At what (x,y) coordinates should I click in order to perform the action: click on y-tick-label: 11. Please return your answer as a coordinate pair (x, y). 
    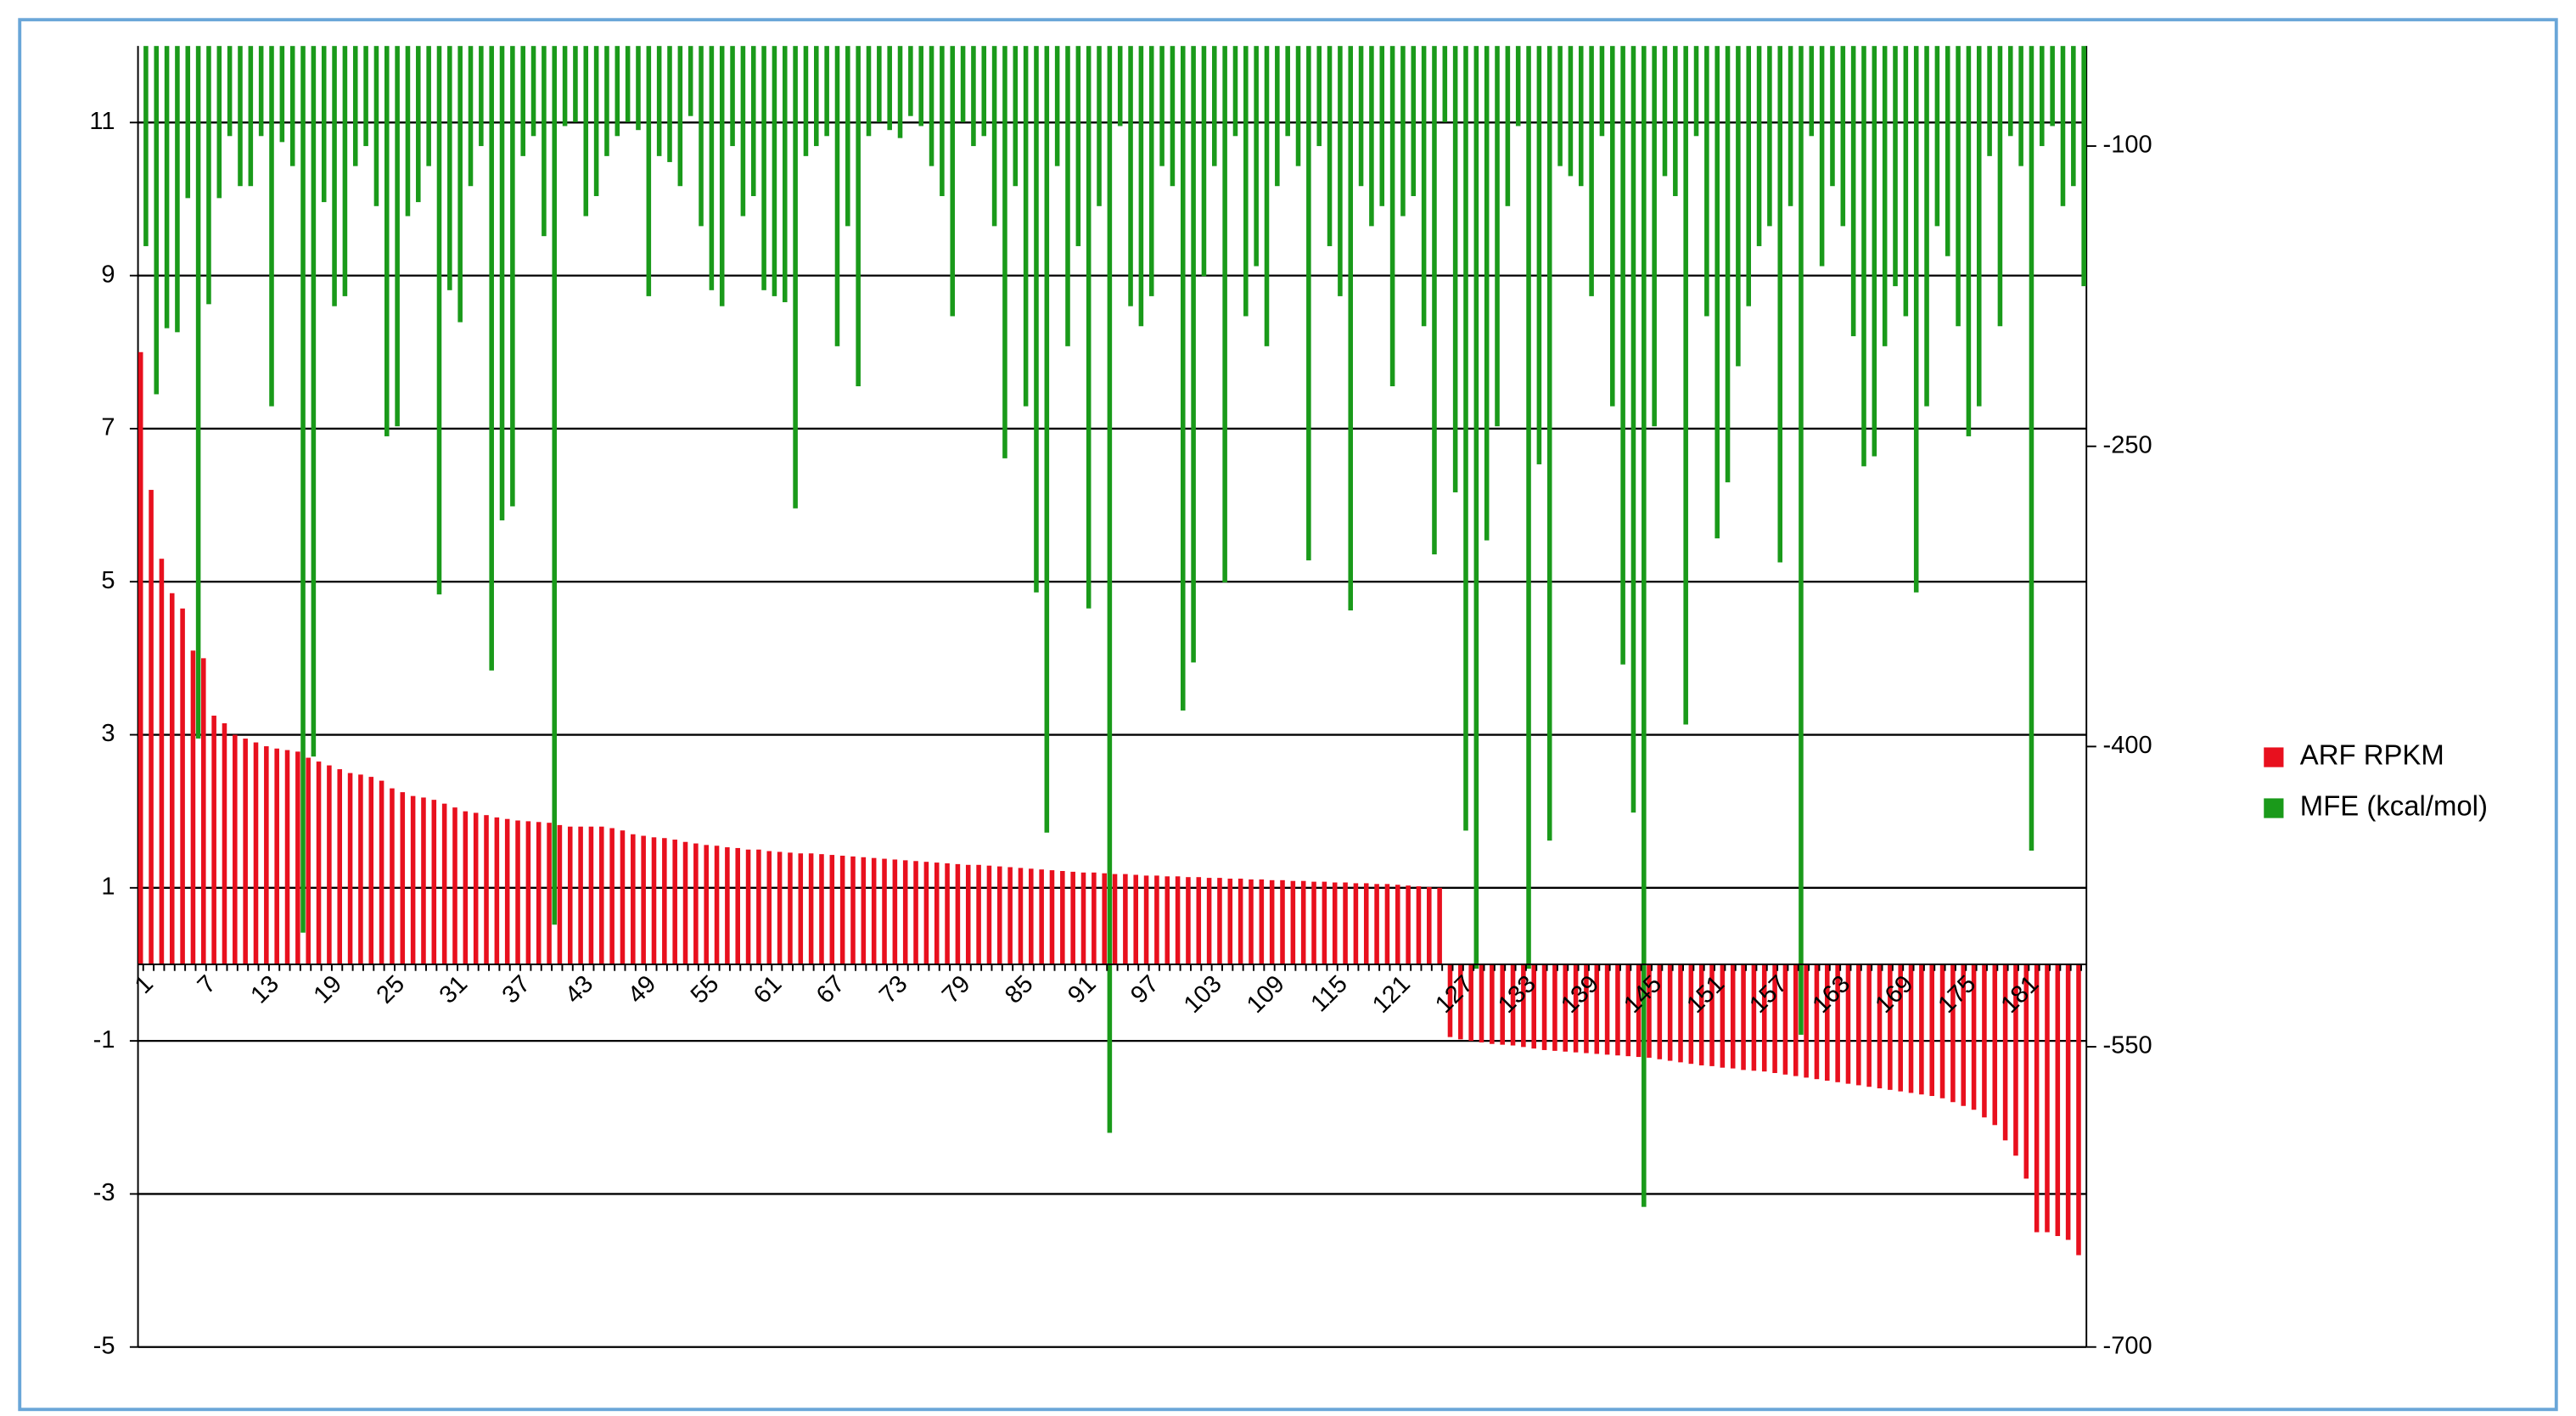
    Looking at the image, I should click on (102, 122).